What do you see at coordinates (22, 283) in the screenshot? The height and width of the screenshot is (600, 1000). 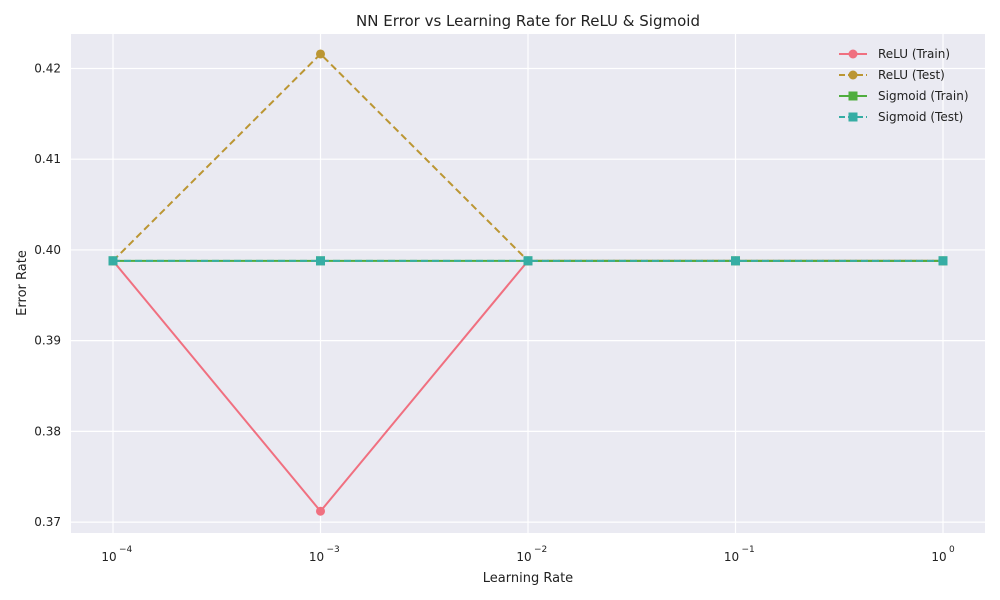 I see `y-axis-label: Error Rate` at bounding box center [22, 283].